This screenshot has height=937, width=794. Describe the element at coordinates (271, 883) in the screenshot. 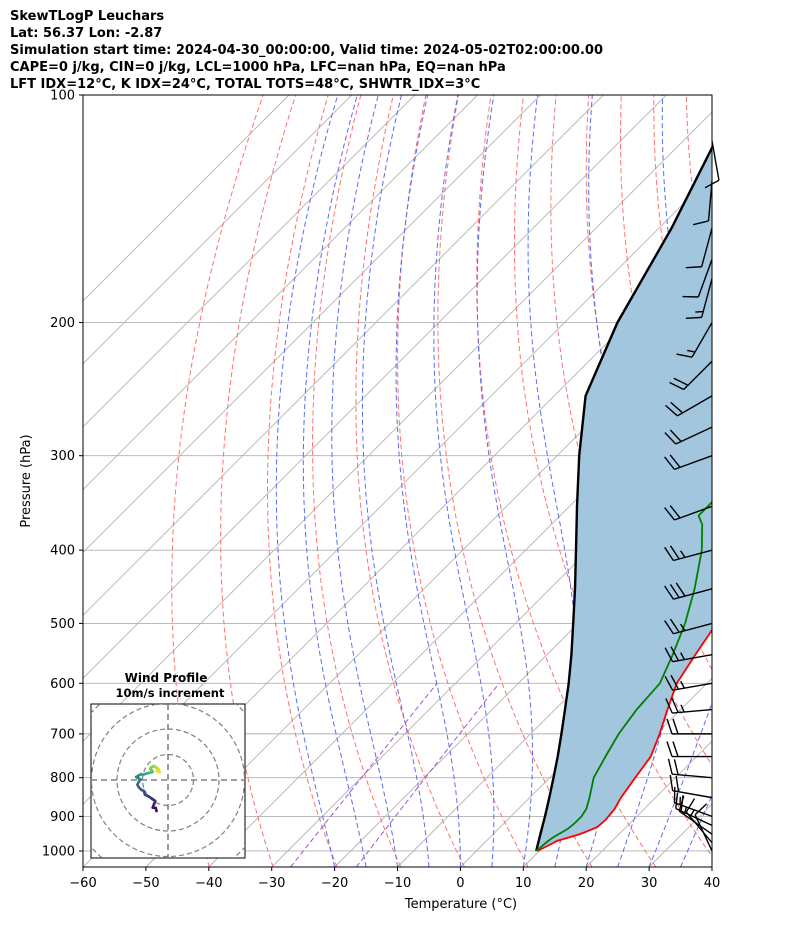

I see `x-tick-label: −30` at that location.